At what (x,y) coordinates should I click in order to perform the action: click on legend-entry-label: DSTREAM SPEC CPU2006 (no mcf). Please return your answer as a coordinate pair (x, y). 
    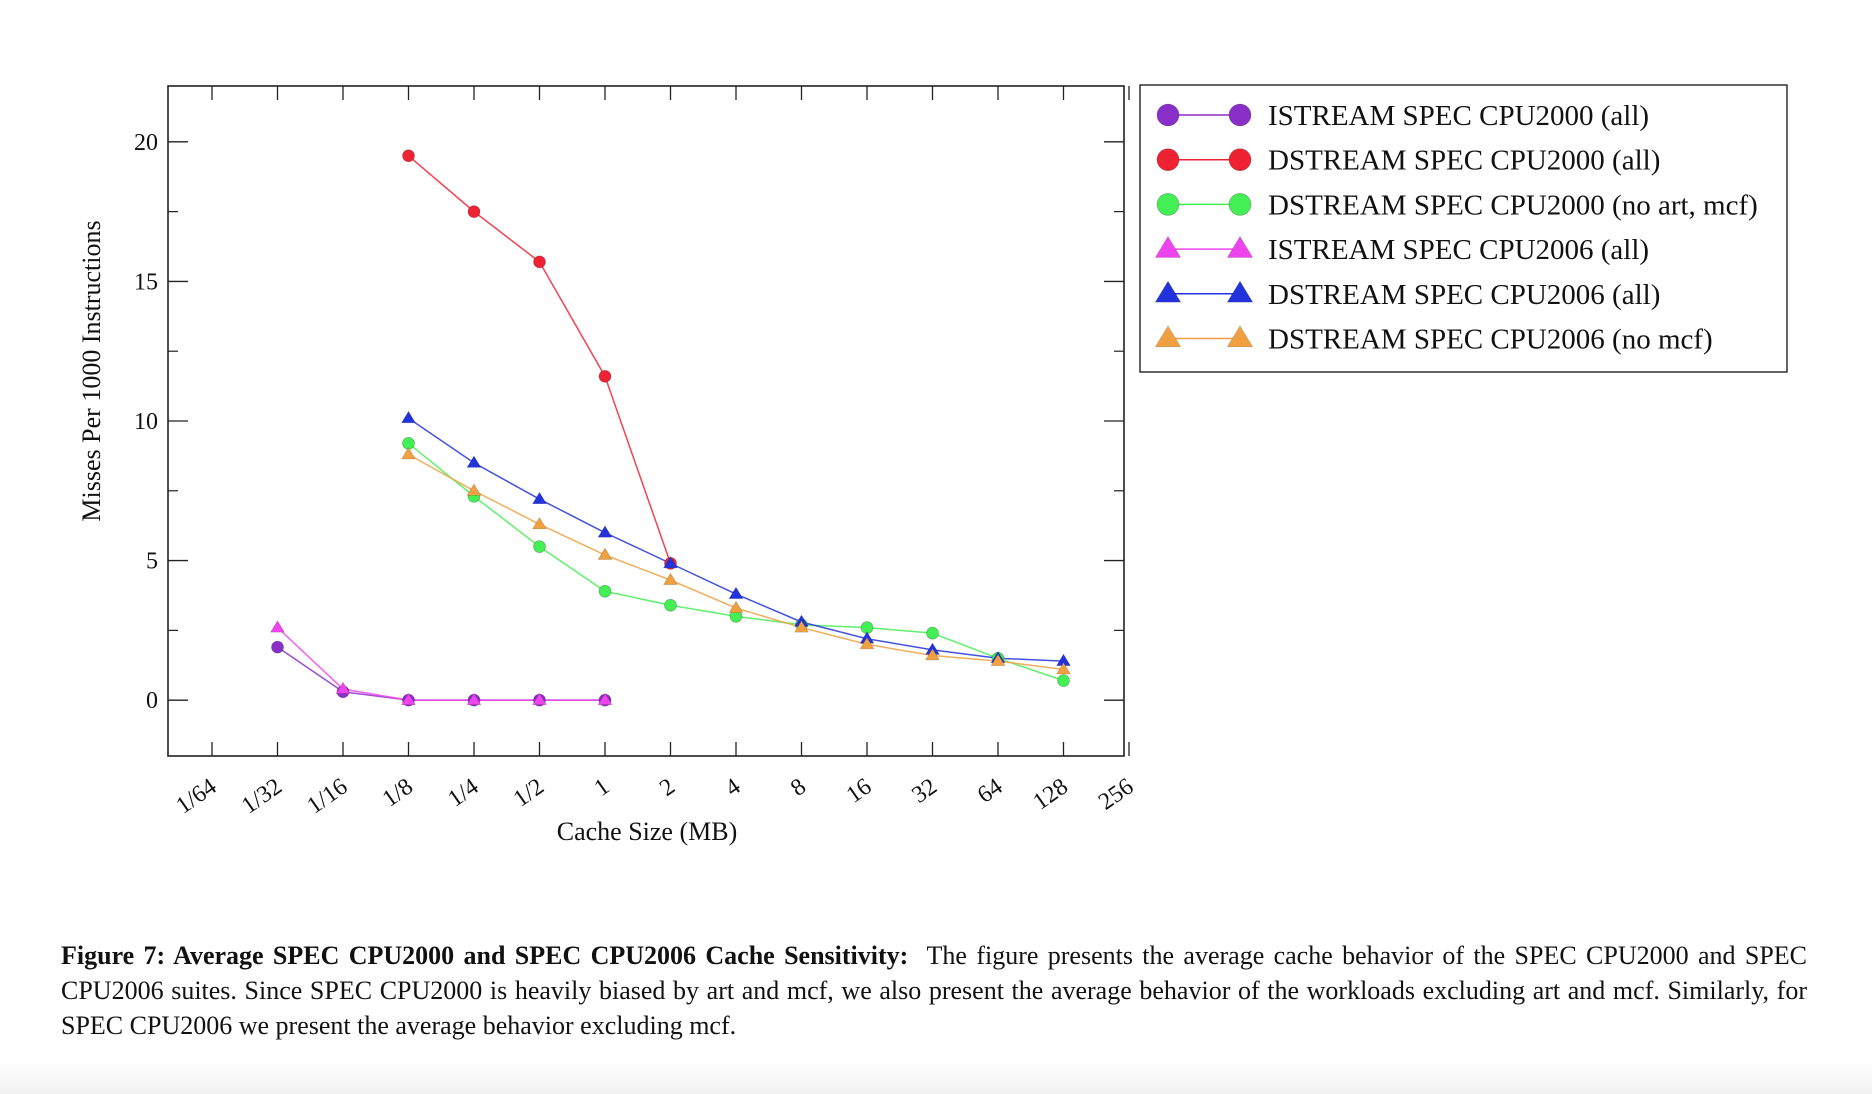
    Looking at the image, I should click on (1490, 340).